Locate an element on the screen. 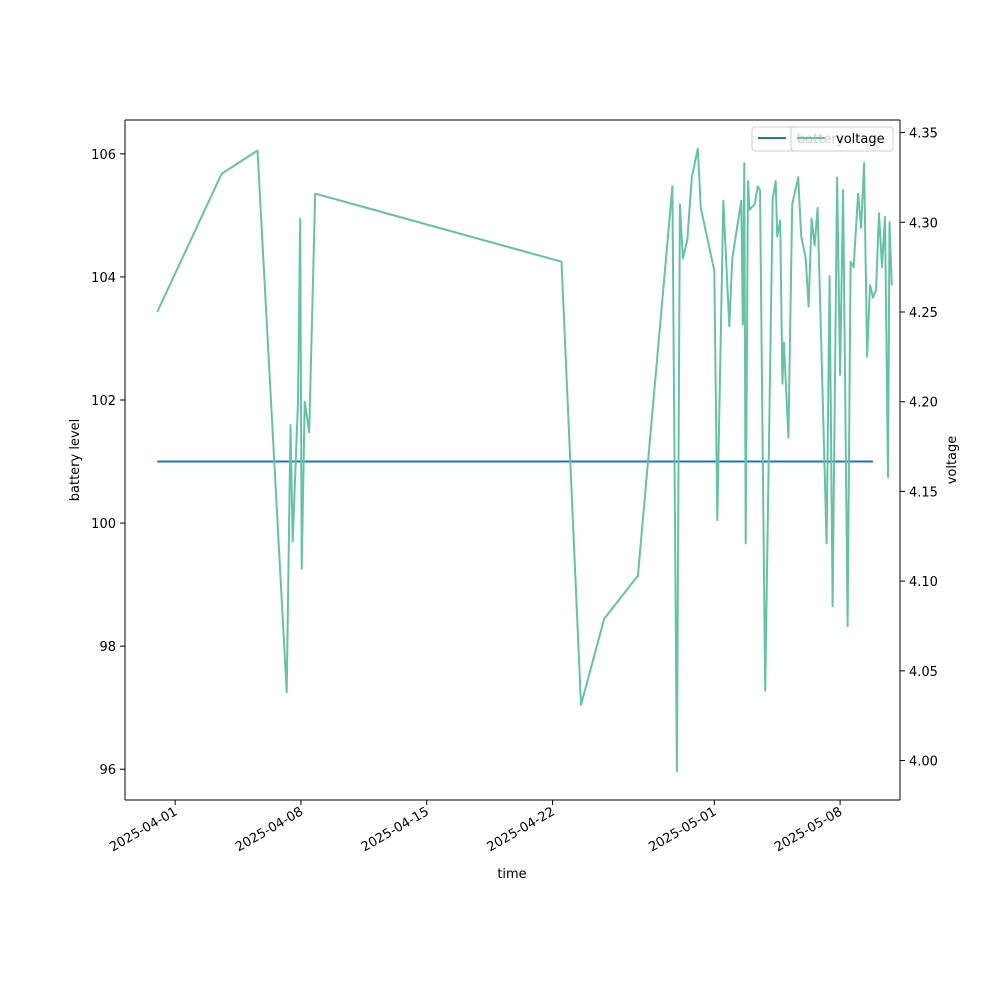  right-y-tick-label: 4.10 is located at coordinates (923, 582).